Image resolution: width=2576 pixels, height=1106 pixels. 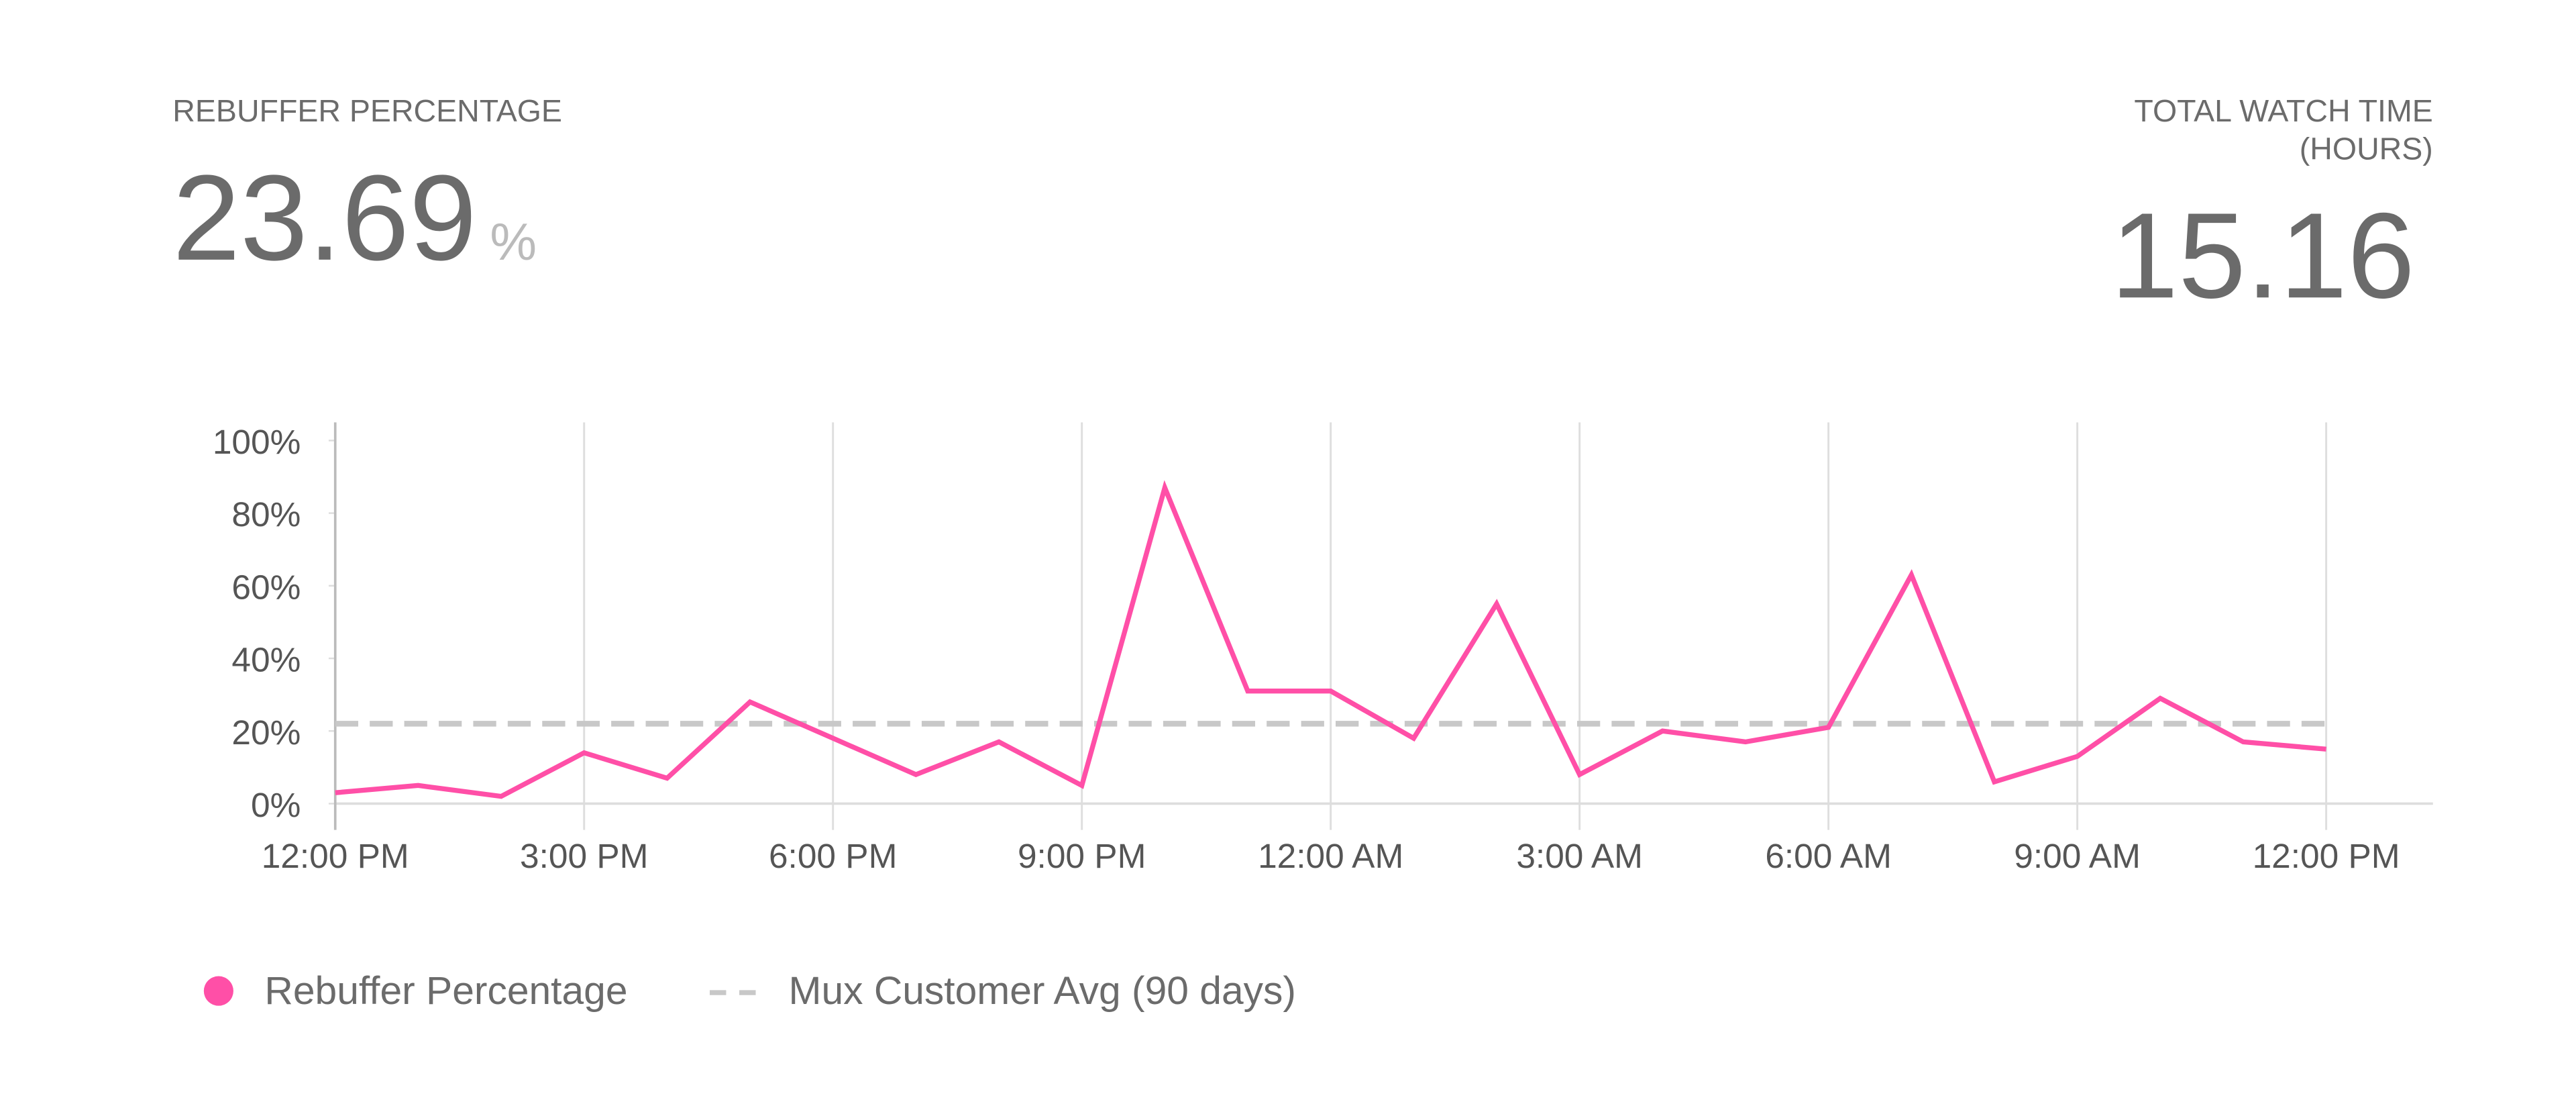 What do you see at coordinates (1042, 991) in the screenshot?
I see `legend-label: Mux Customer Avg (90 days)` at bounding box center [1042, 991].